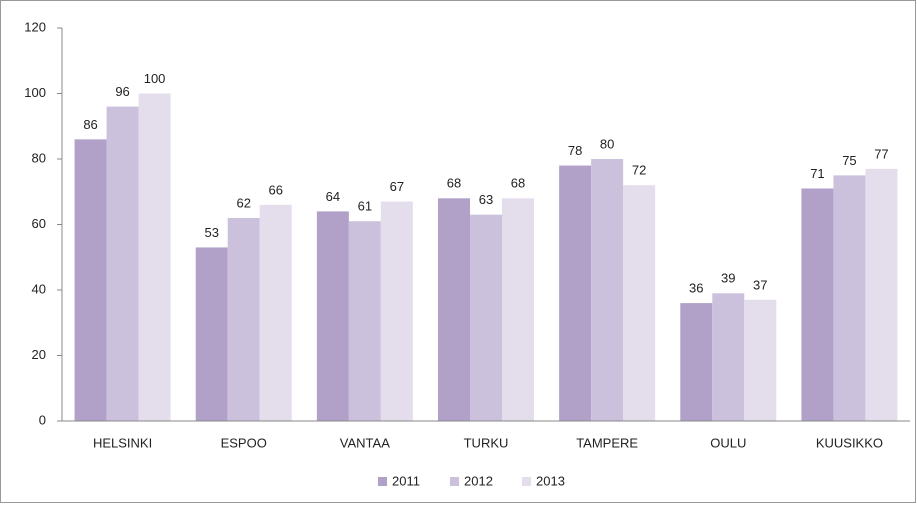 This screenshot has height=509, width=917. I want to click on data-label: 100, so click(155, 78).